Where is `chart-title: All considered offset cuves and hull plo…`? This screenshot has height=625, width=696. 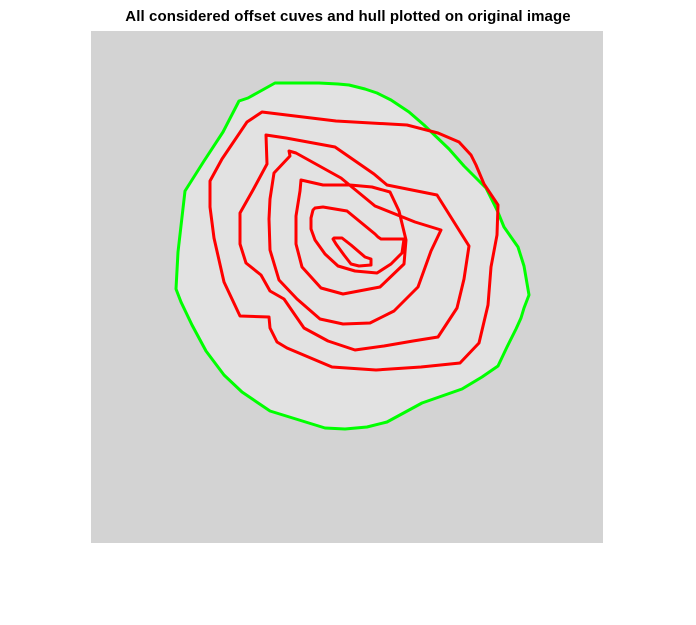
chart-title: All considered offset cuves and hull plo… is located at coordinates (348, 16).